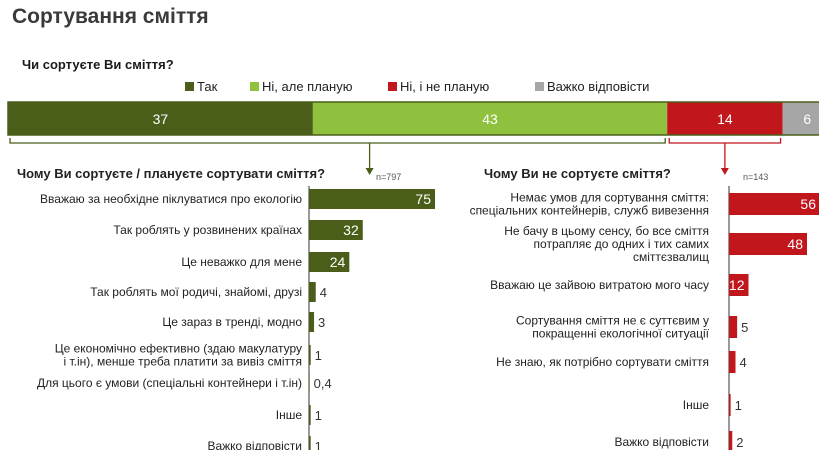 Image resolution: width=819 pixels, height=450 pixels. What do you see at coordinates (606, 231) in the screenshot?
I see `right-category-label: Не бачу в цьому сенсу, бо все сміття` at bounding box center [606, 231].